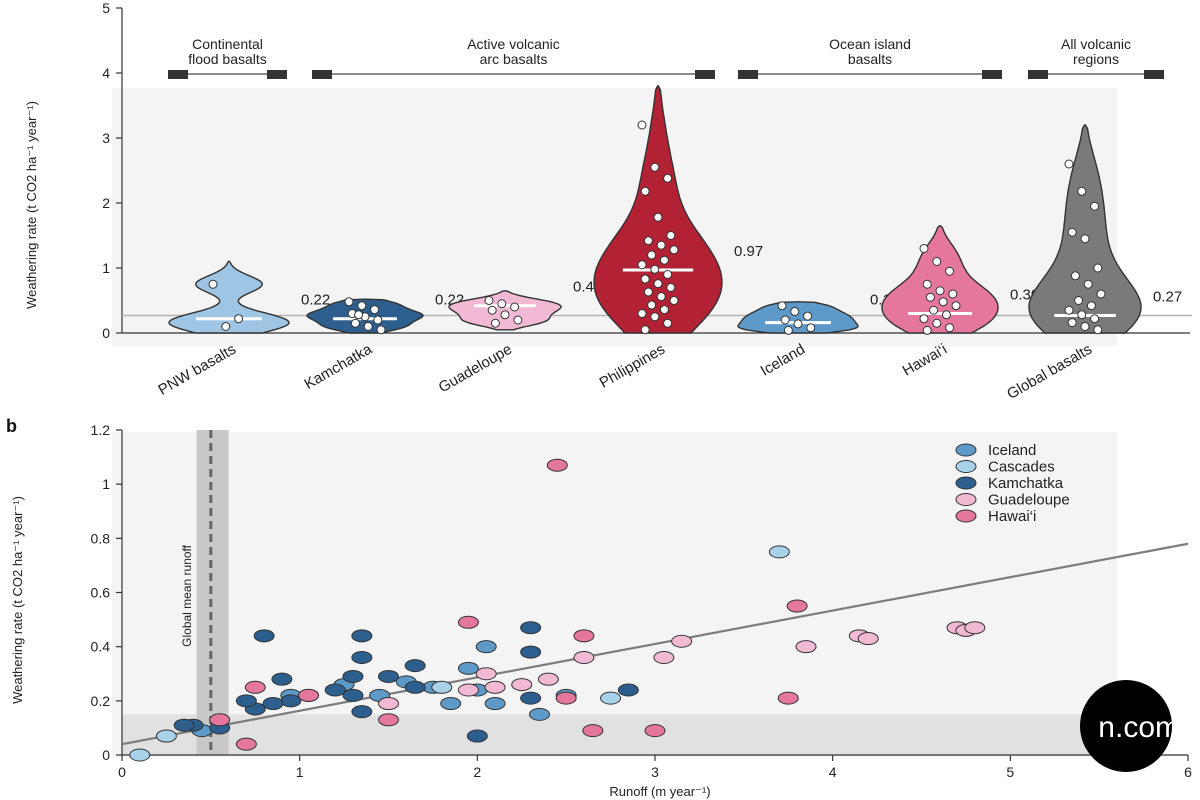 This screenshot has height=800, width=1200. What do you see at coordinates (748, 251) in the screenshot?
I see `violin-median-label: 0.97` at bounding box center [748, 251].